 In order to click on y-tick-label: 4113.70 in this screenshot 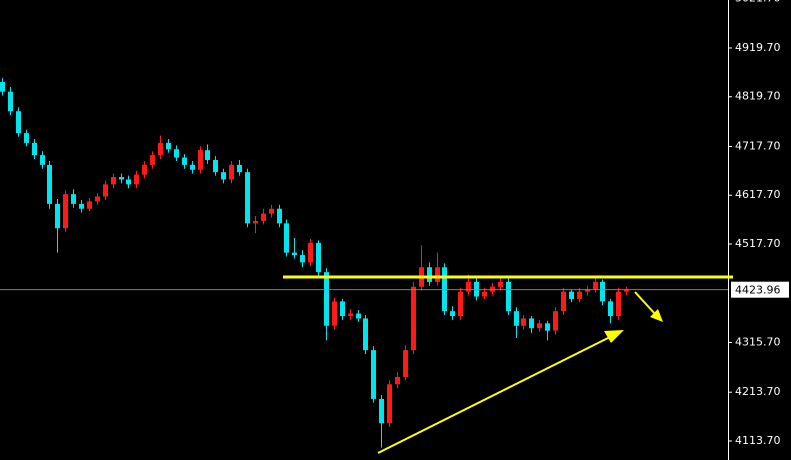, I will do `click(758, 440)`.